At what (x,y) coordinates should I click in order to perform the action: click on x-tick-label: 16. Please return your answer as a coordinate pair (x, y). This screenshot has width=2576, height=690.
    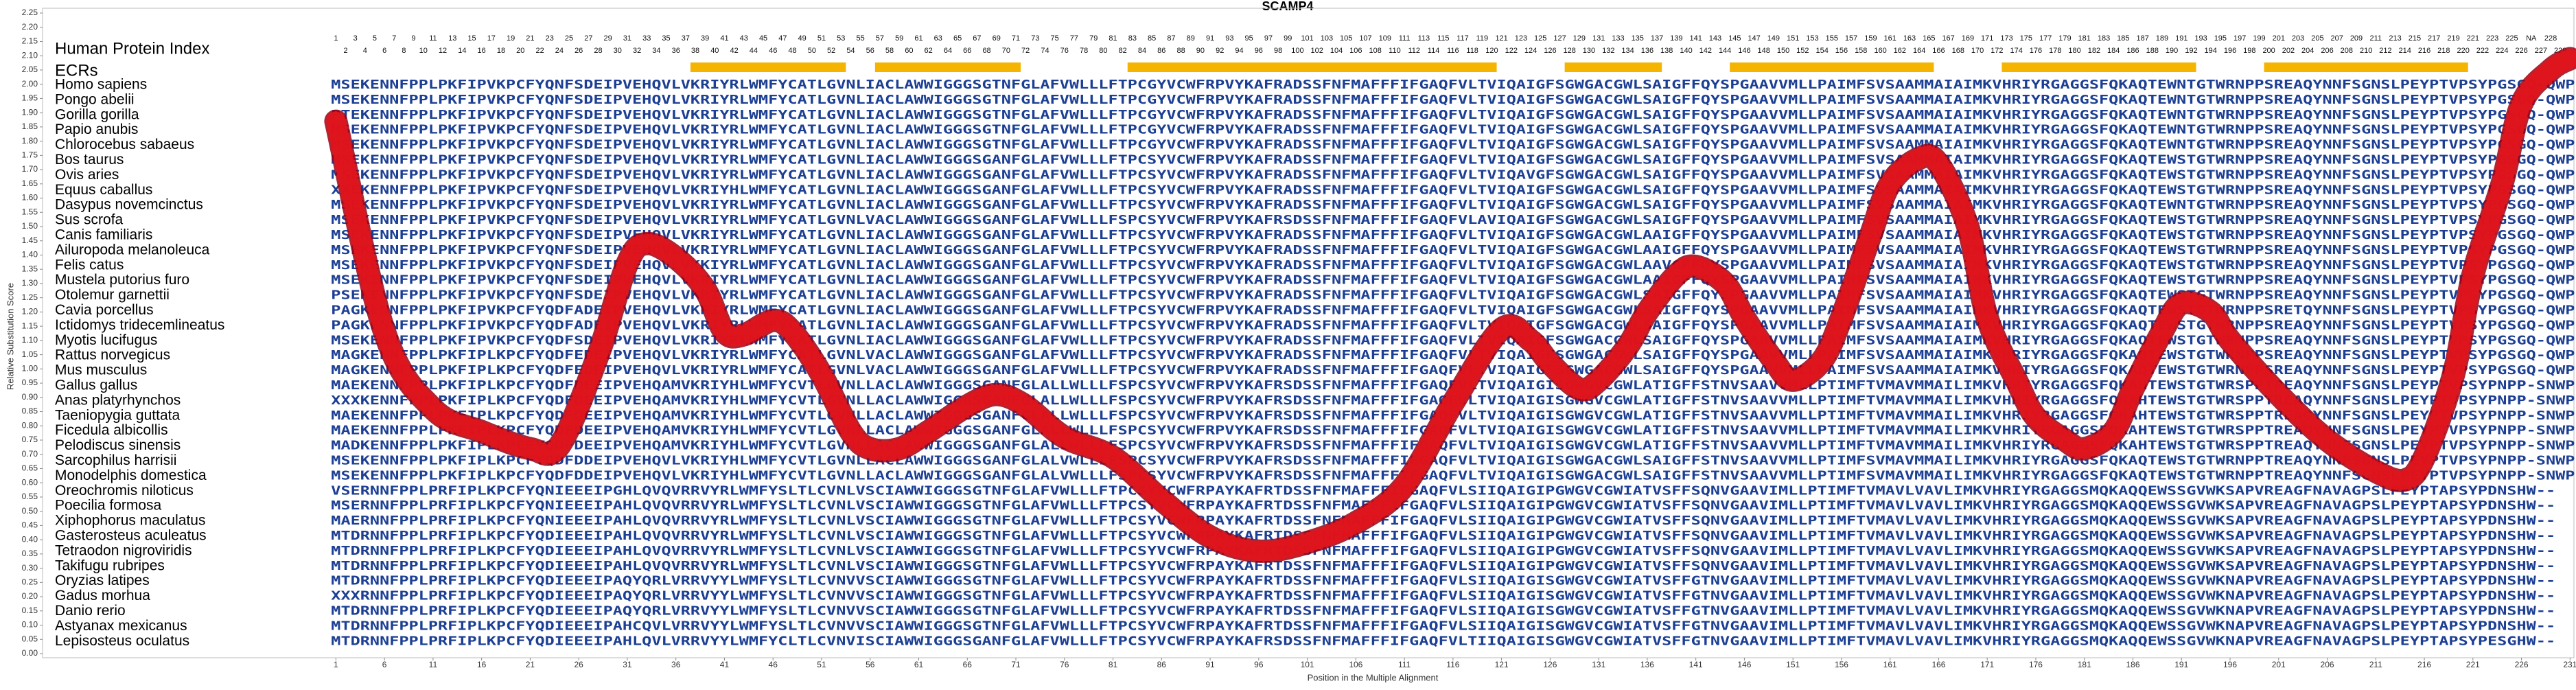
    Looking at the image, I should click on (482, 664).